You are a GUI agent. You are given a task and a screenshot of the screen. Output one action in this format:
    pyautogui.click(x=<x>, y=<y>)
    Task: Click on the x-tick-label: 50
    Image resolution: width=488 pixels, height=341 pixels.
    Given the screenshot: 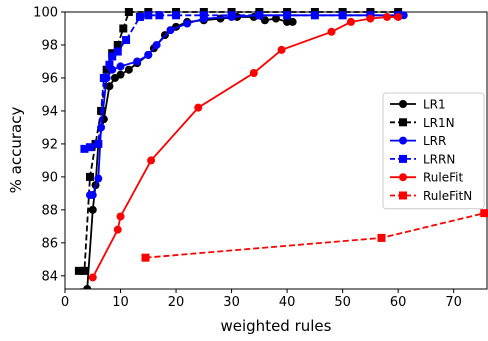 What is the action you would take?
    pyautogui.click(x=342, y=302)
    